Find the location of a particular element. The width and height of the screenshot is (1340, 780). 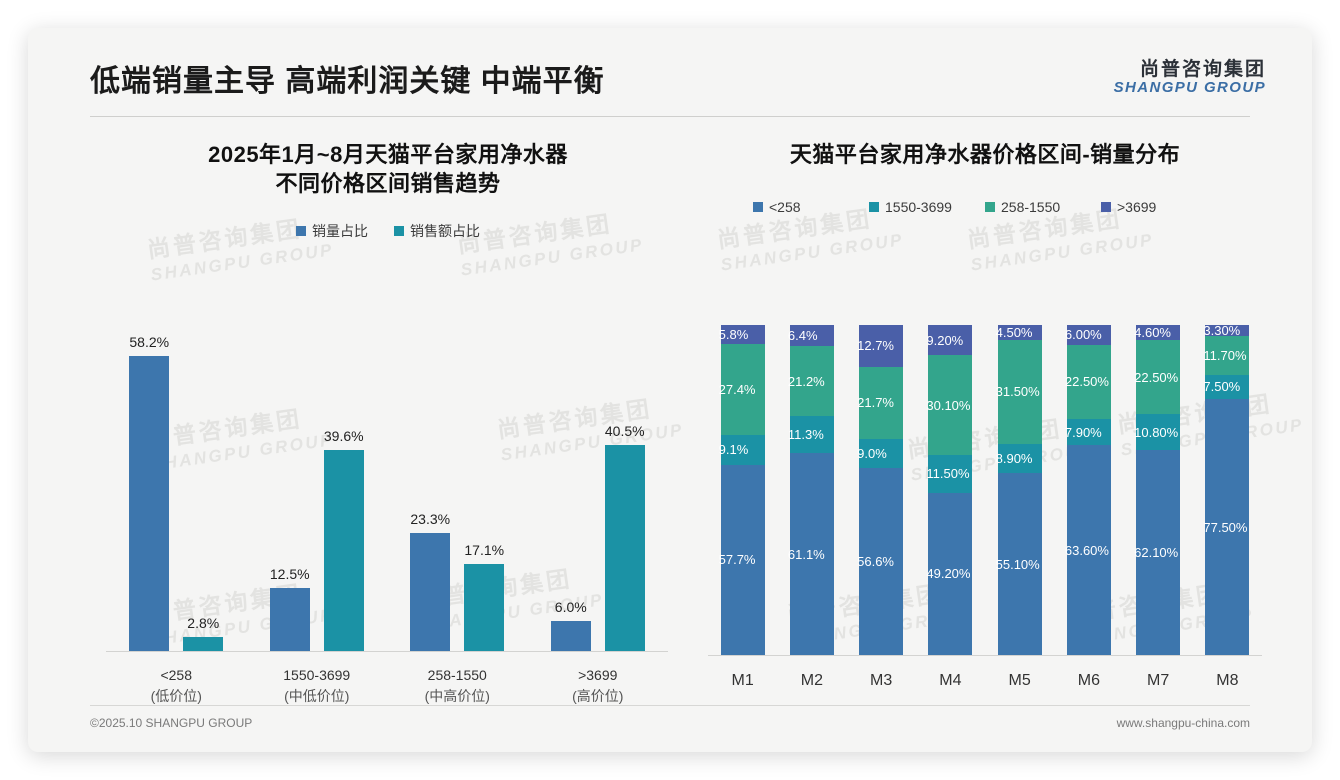

stacked-bar-column: 62.10% 10.80% 22.50% 4.60% is located at coordinates (1158, 490).